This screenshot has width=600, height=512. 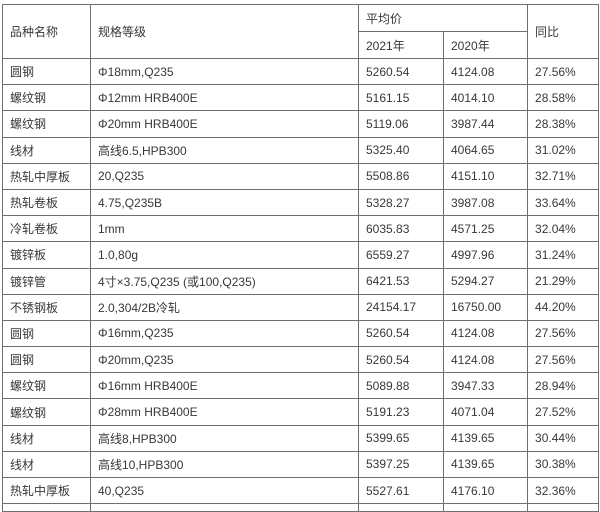 What do you see at coordinates (401, 124) in the screenshot?
I see `cell-price-2021: 5119.06` at bounding box center [401, 124].